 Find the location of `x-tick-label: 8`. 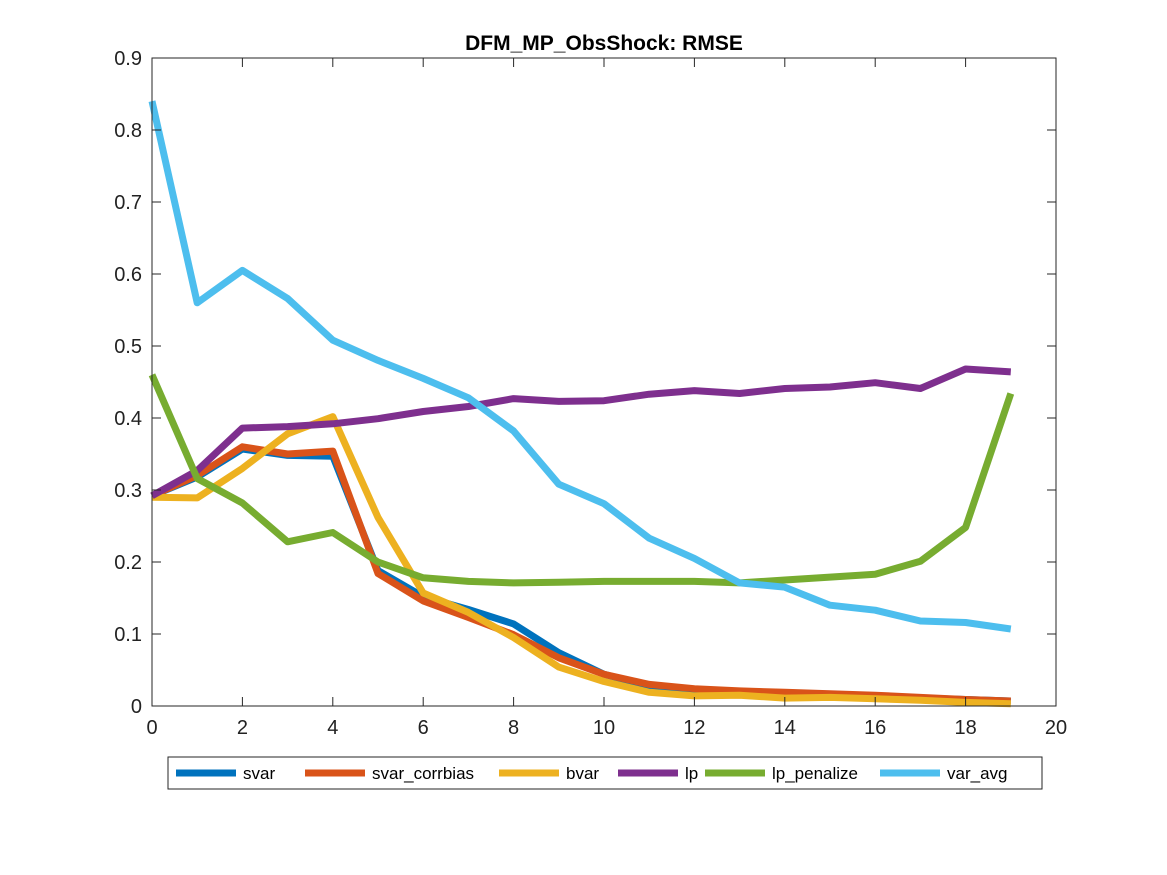

x-tick-label: 8 is located at coordinates (513, 728).